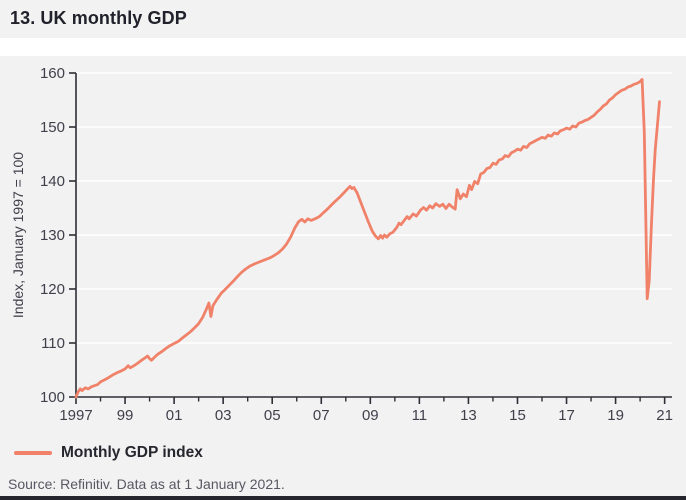  What do you see at coordinates (52, 181) in the screenshot?
I see `y-tick-label: 140` at bounding box center [52, 181].